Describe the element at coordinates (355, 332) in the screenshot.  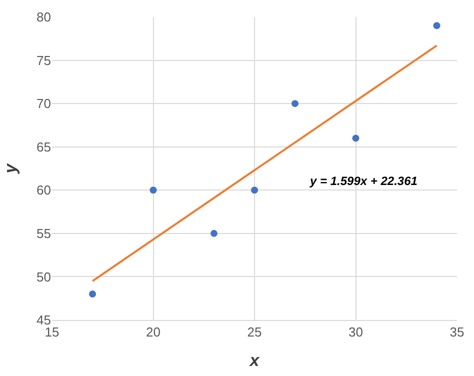
I see `x-tick-label: 30` at that location.